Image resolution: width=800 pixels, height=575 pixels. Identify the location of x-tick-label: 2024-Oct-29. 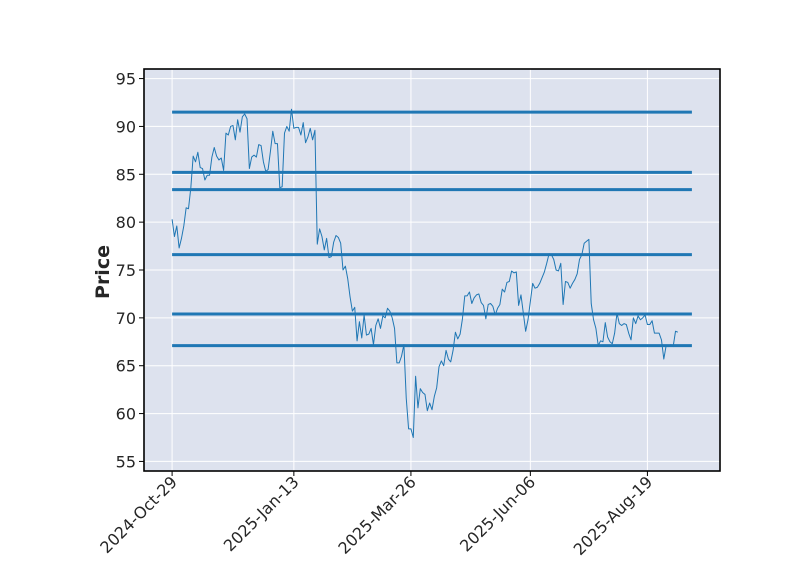
(138, 514).